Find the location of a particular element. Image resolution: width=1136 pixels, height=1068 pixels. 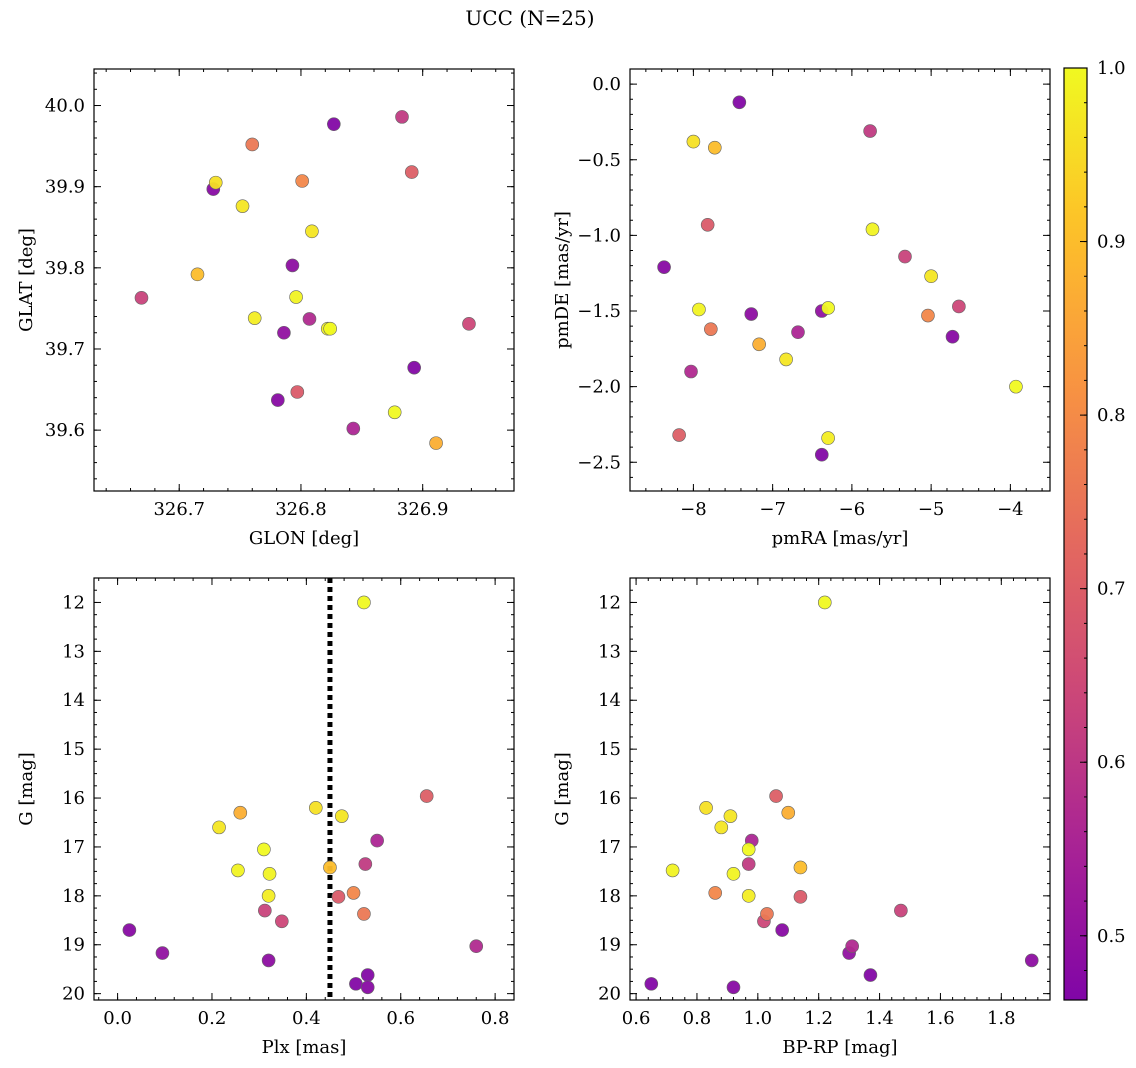

colorbar-tick-label: 0.5 is located at coordinates (1111, 936).